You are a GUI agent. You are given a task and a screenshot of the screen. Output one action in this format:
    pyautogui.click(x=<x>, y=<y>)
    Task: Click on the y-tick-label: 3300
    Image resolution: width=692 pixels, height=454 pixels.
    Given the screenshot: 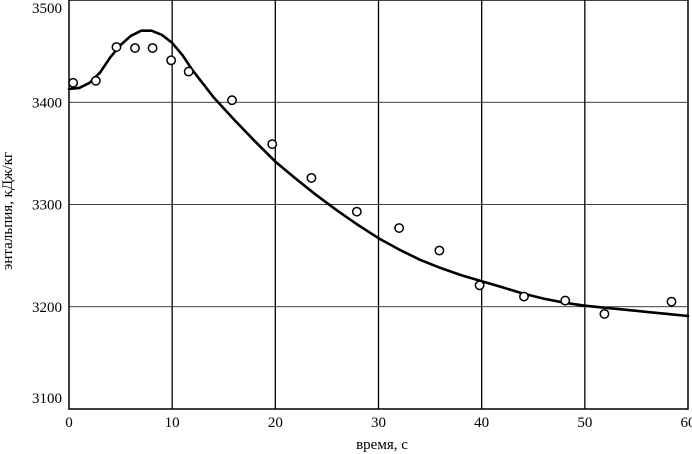 What is the action you would take?
    pyautogui.click(x=47, y=206)
    